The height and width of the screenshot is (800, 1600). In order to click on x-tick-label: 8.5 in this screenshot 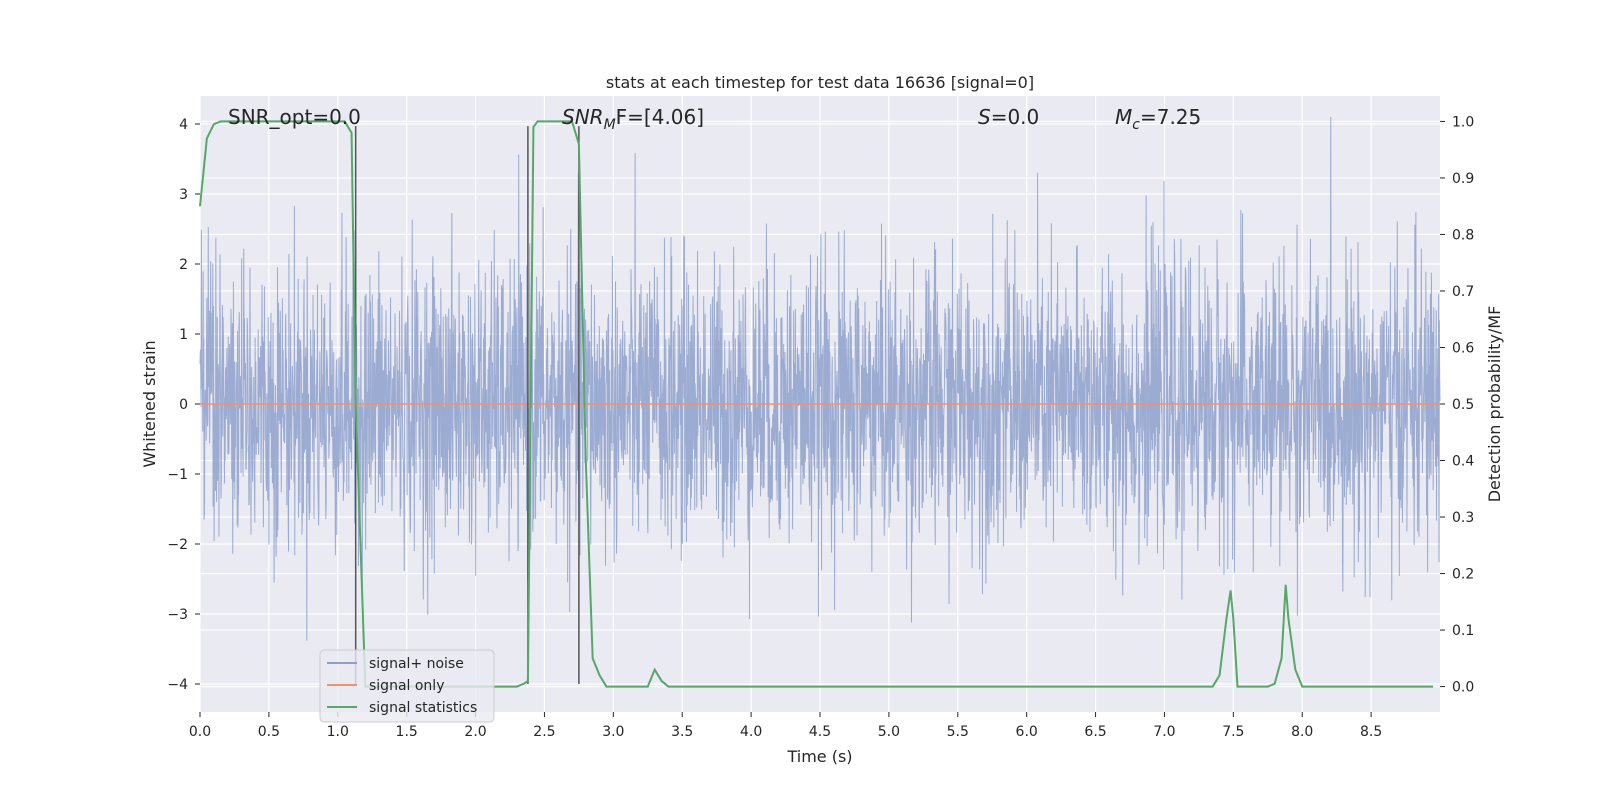, I will do `click(1371, 732)`.